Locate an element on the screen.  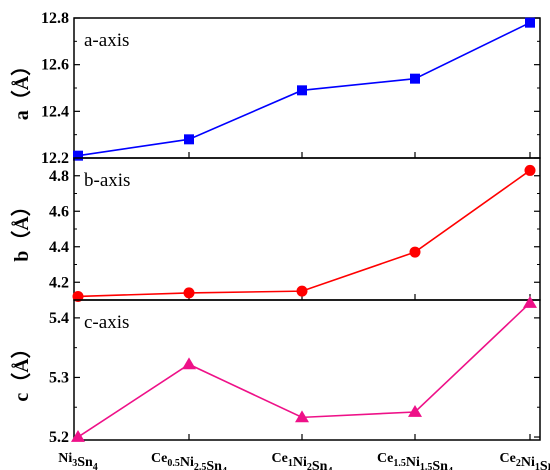
y-tick-label: 12.8 is located at coordinates (55, 18).